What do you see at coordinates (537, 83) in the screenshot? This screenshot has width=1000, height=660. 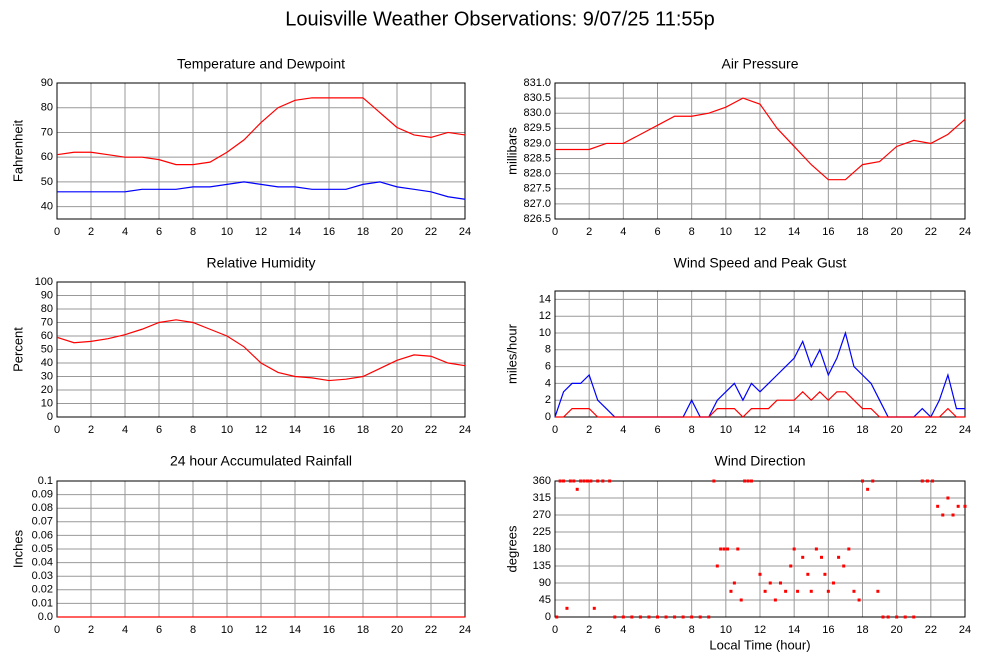 I see `y-tick-label: 831.0` at bounding box center [537, 83].